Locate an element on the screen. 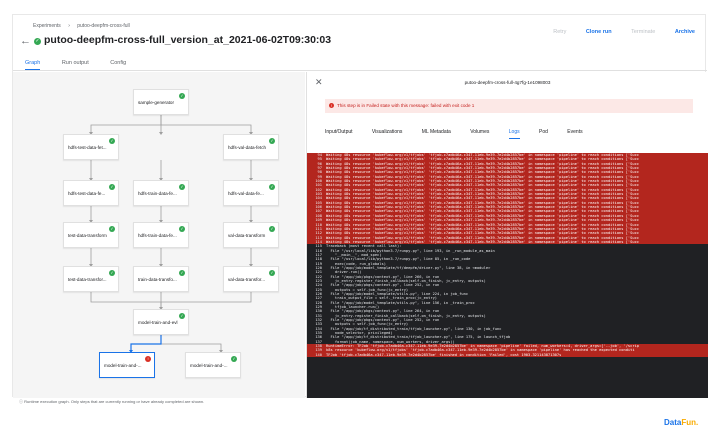 This screenshot has width=720, height=438. node-val-data-transform: val-data-transform ✓ is located at coordinates (251, 235).